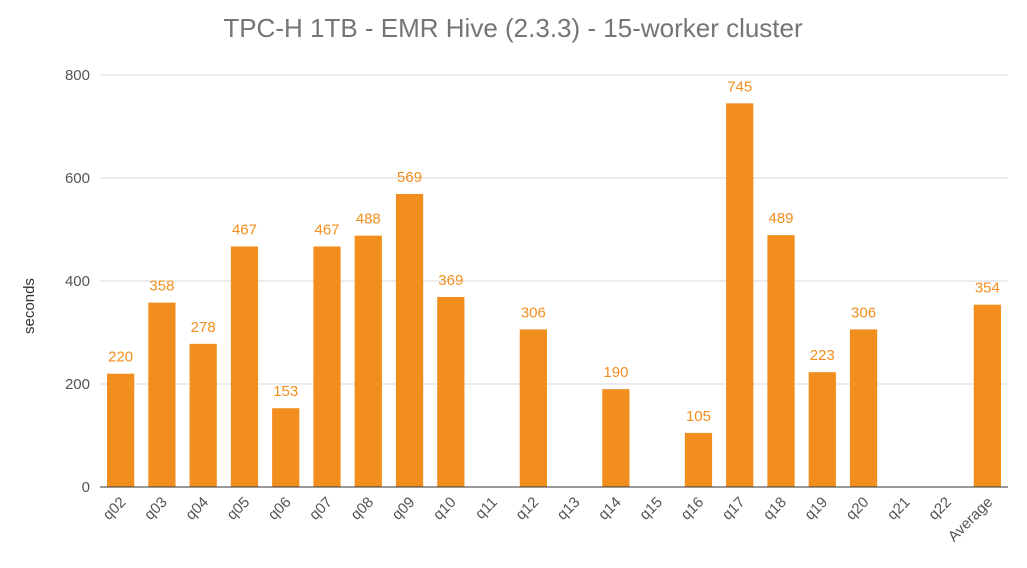 This screenshot has height=568, width=1027. Describe the element at coordinates (327, 366) in the screenshot. I see `bar-q07` at that location.